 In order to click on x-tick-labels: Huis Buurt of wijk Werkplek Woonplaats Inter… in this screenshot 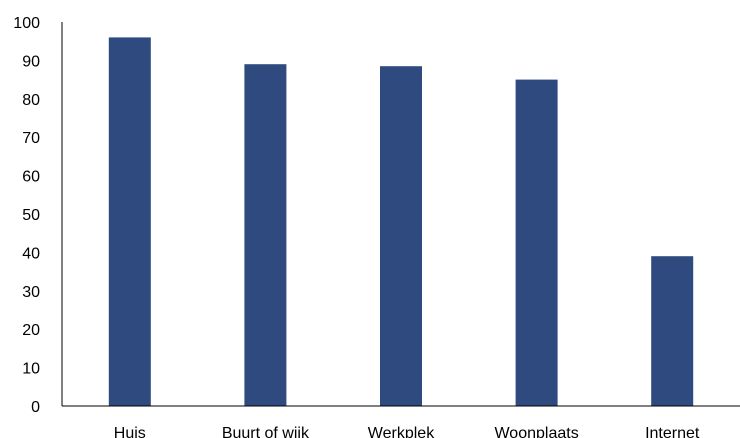, I will do `click(407, 431)`.